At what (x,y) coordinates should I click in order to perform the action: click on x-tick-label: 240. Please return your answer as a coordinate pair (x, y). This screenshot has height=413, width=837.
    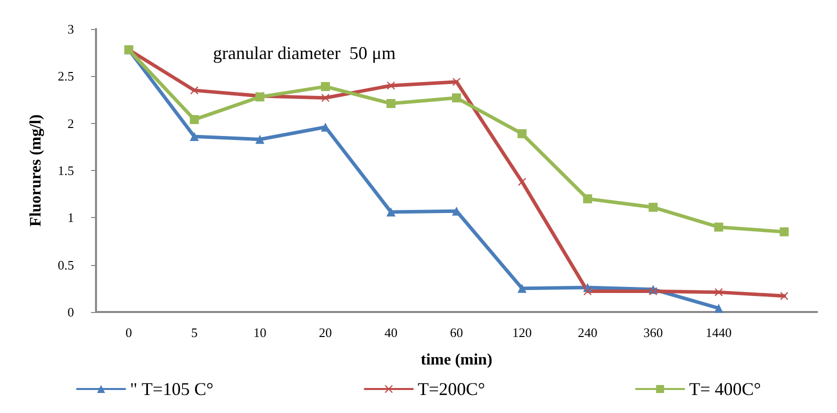
    Looking at the image, I should click on (588, 332).